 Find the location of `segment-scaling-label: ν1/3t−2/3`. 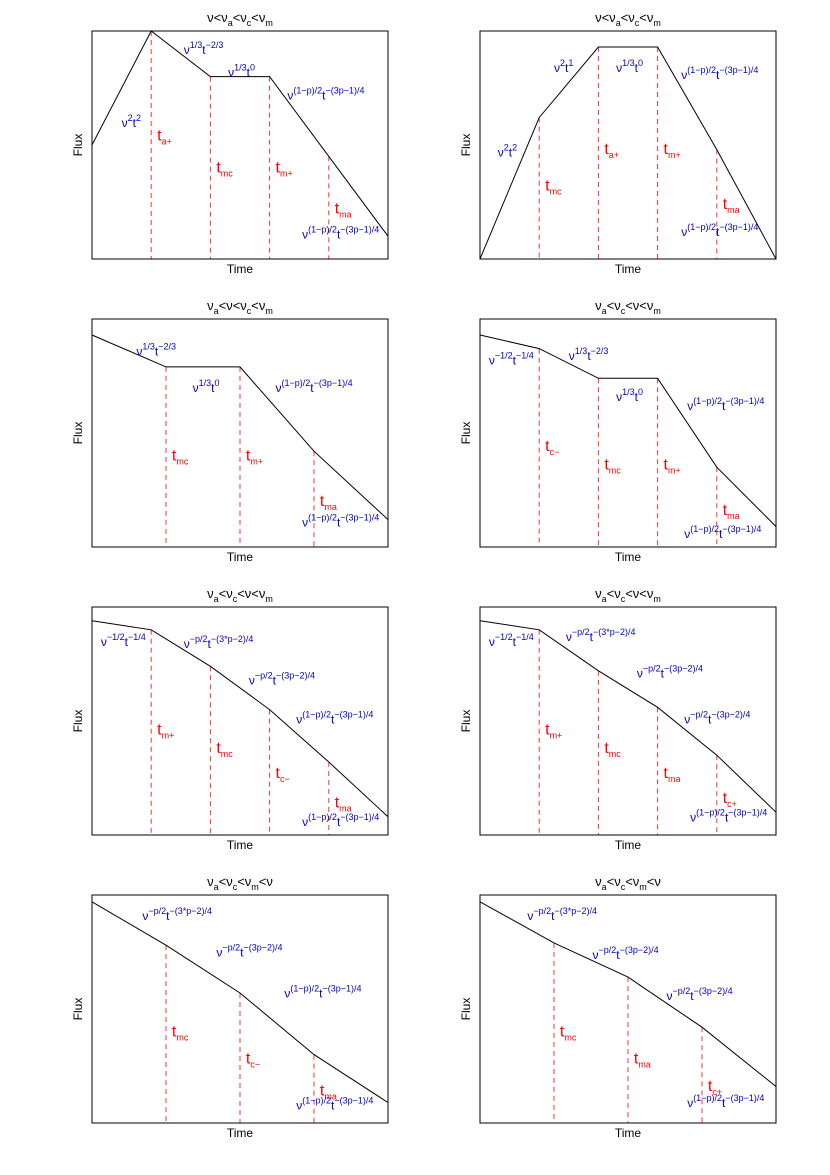

segment-scaling-label: ν1/3t−2/3 is located at coordinates (156, 349).